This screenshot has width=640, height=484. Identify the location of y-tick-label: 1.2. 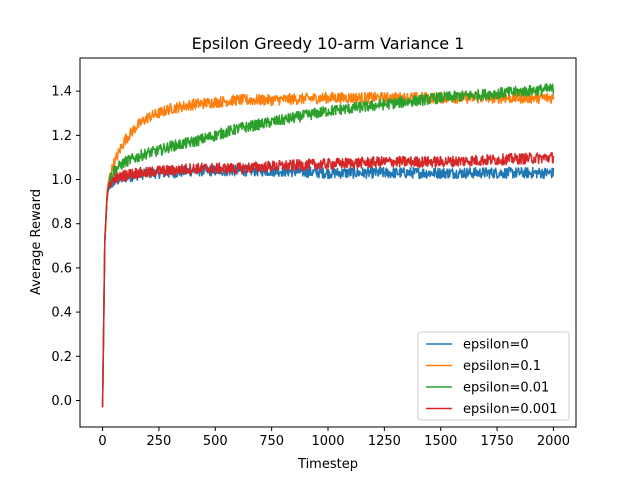
(61, 136).